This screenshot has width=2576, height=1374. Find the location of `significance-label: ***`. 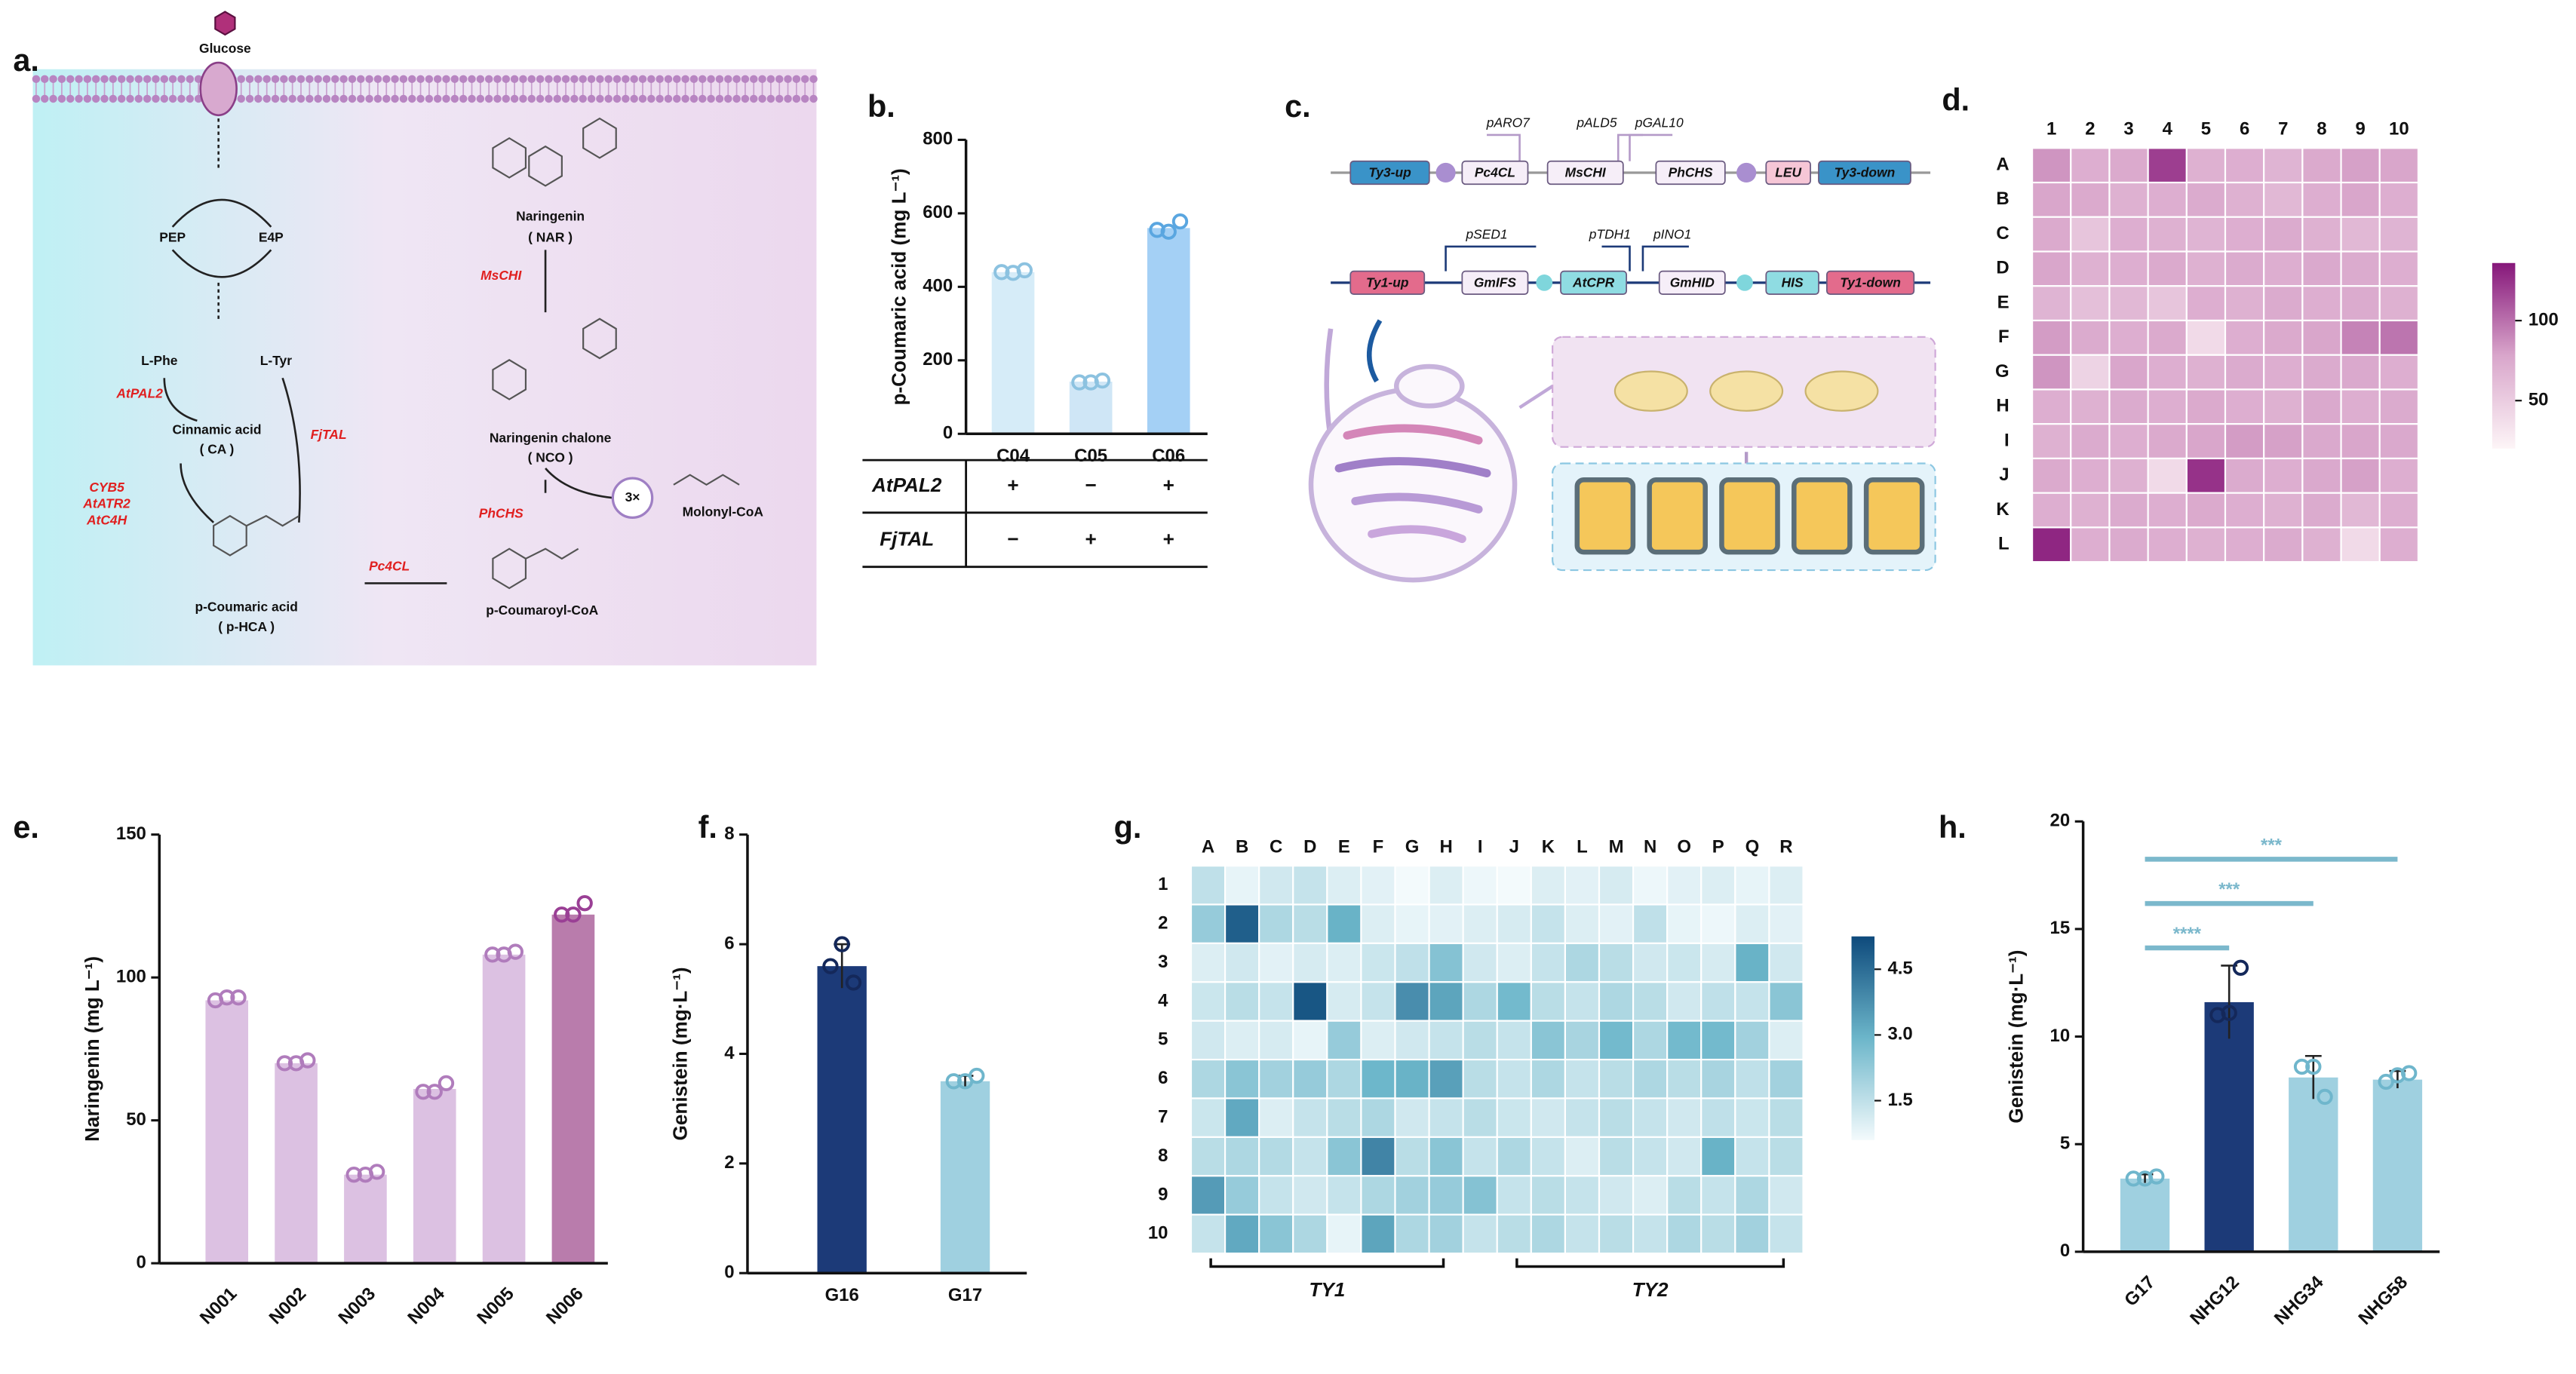

significance-label: *** is located at coordinates (2272, 845).